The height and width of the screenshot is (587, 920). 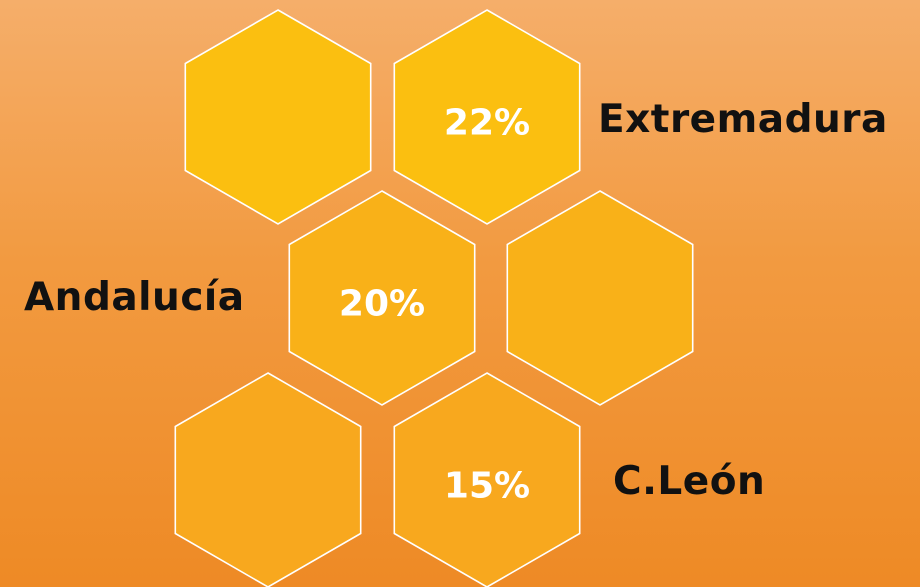 I want to click on label-andalucia: Andalucía, so click(x=134, y=297).